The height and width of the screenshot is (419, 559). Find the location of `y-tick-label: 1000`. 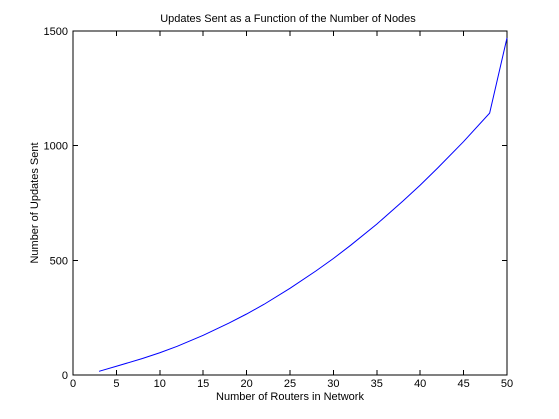

y-tick-label: 1000 is located at coordinates (56, 147).